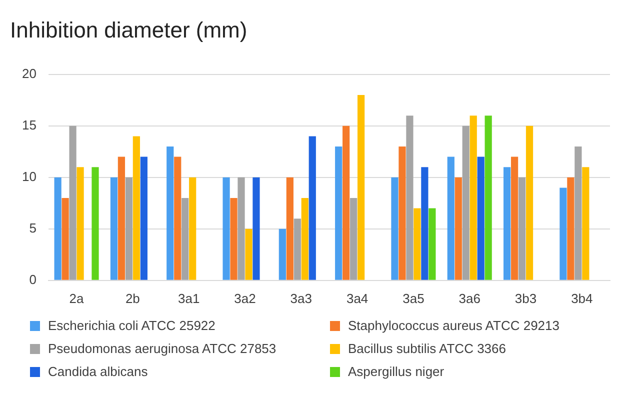  What do you see at coordinates (245, 298) in the screenshot?
I see `x-tick-label: 3a2` at bounding box center [245, 298].